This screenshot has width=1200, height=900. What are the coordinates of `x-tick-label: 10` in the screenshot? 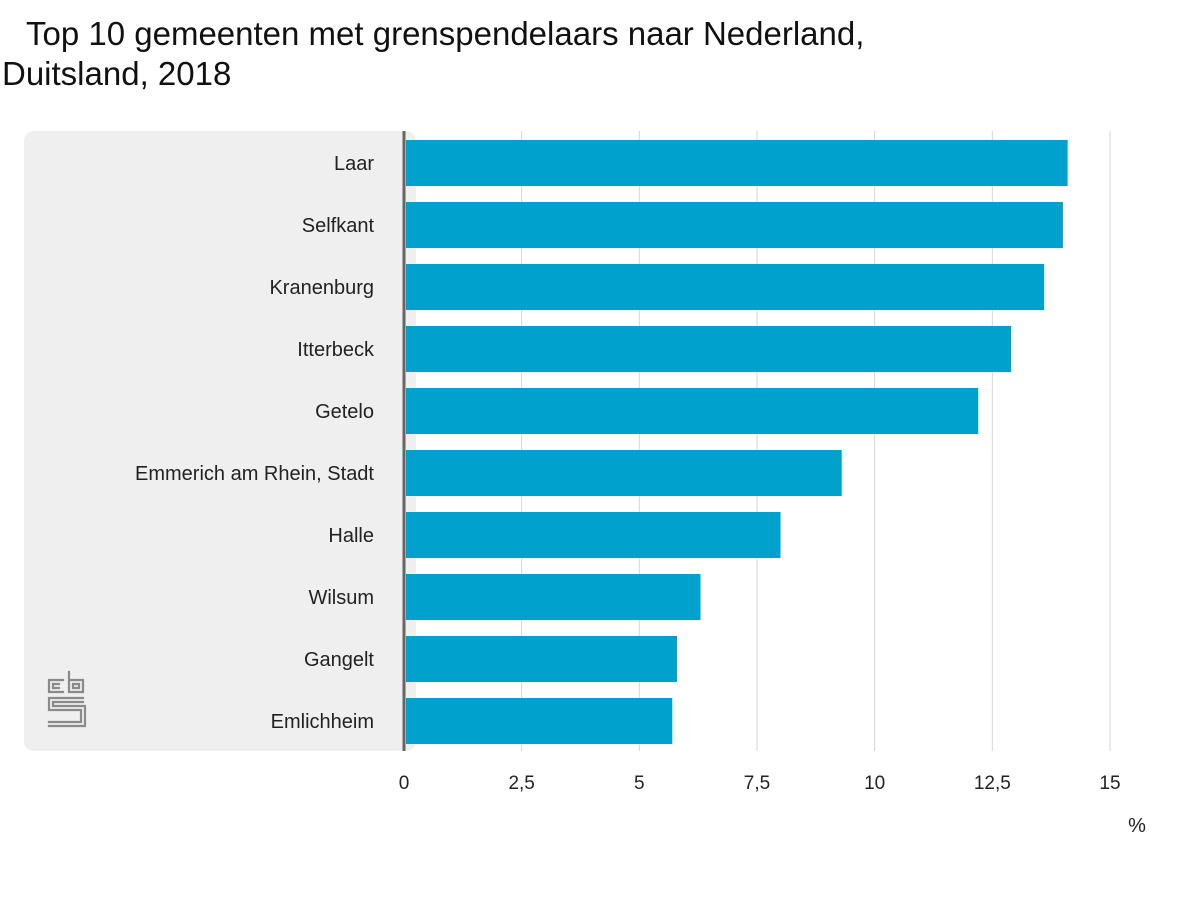 It's located at (874, 783).